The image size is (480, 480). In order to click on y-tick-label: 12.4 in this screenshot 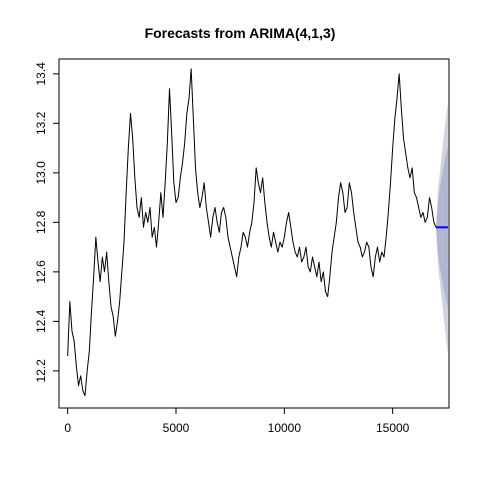, I will do `click(41, 321)`.